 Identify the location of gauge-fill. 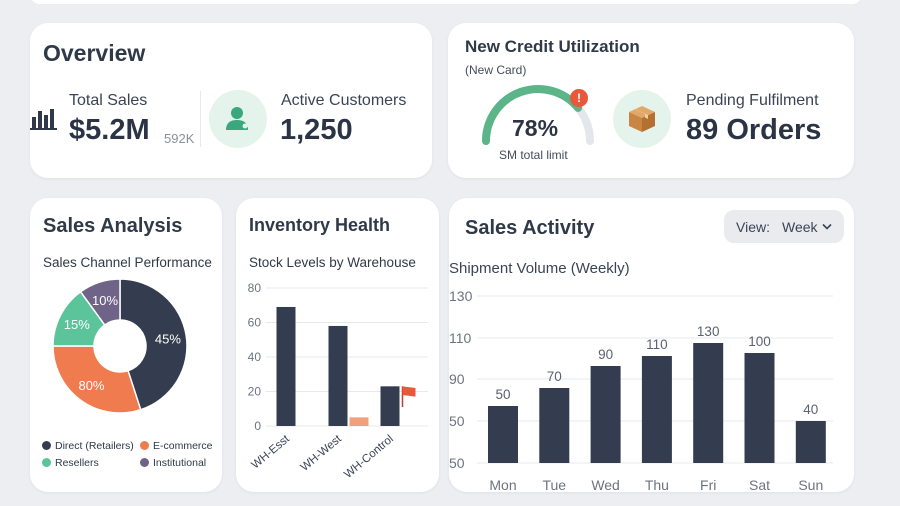
(532, 115).